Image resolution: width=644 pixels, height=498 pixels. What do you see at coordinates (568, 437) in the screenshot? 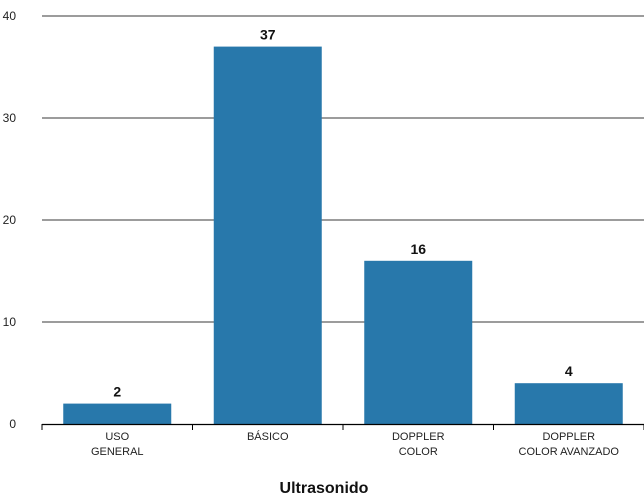
I see `category-label-3-line-0: DOPPLER` at bounding box center [568, 437].